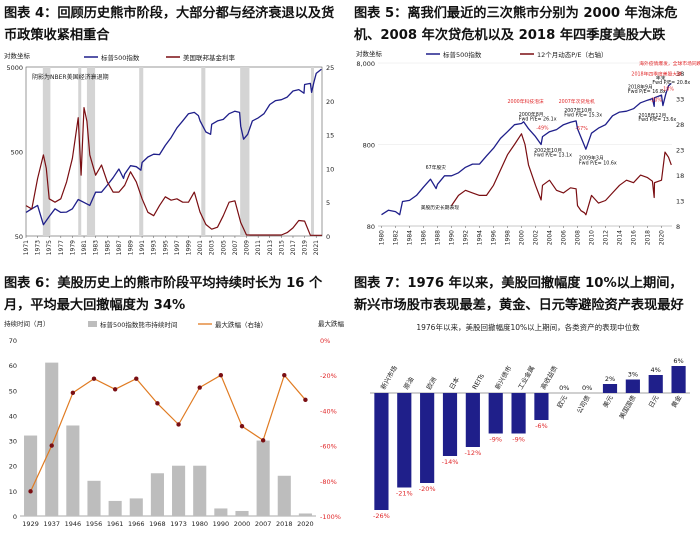 The width and height of the screenshot is (700, 538). What do you see at coordinates (410, 237) in the screenshot?
I see `x-tick-label: 1984` at bounding box center [410, 237].